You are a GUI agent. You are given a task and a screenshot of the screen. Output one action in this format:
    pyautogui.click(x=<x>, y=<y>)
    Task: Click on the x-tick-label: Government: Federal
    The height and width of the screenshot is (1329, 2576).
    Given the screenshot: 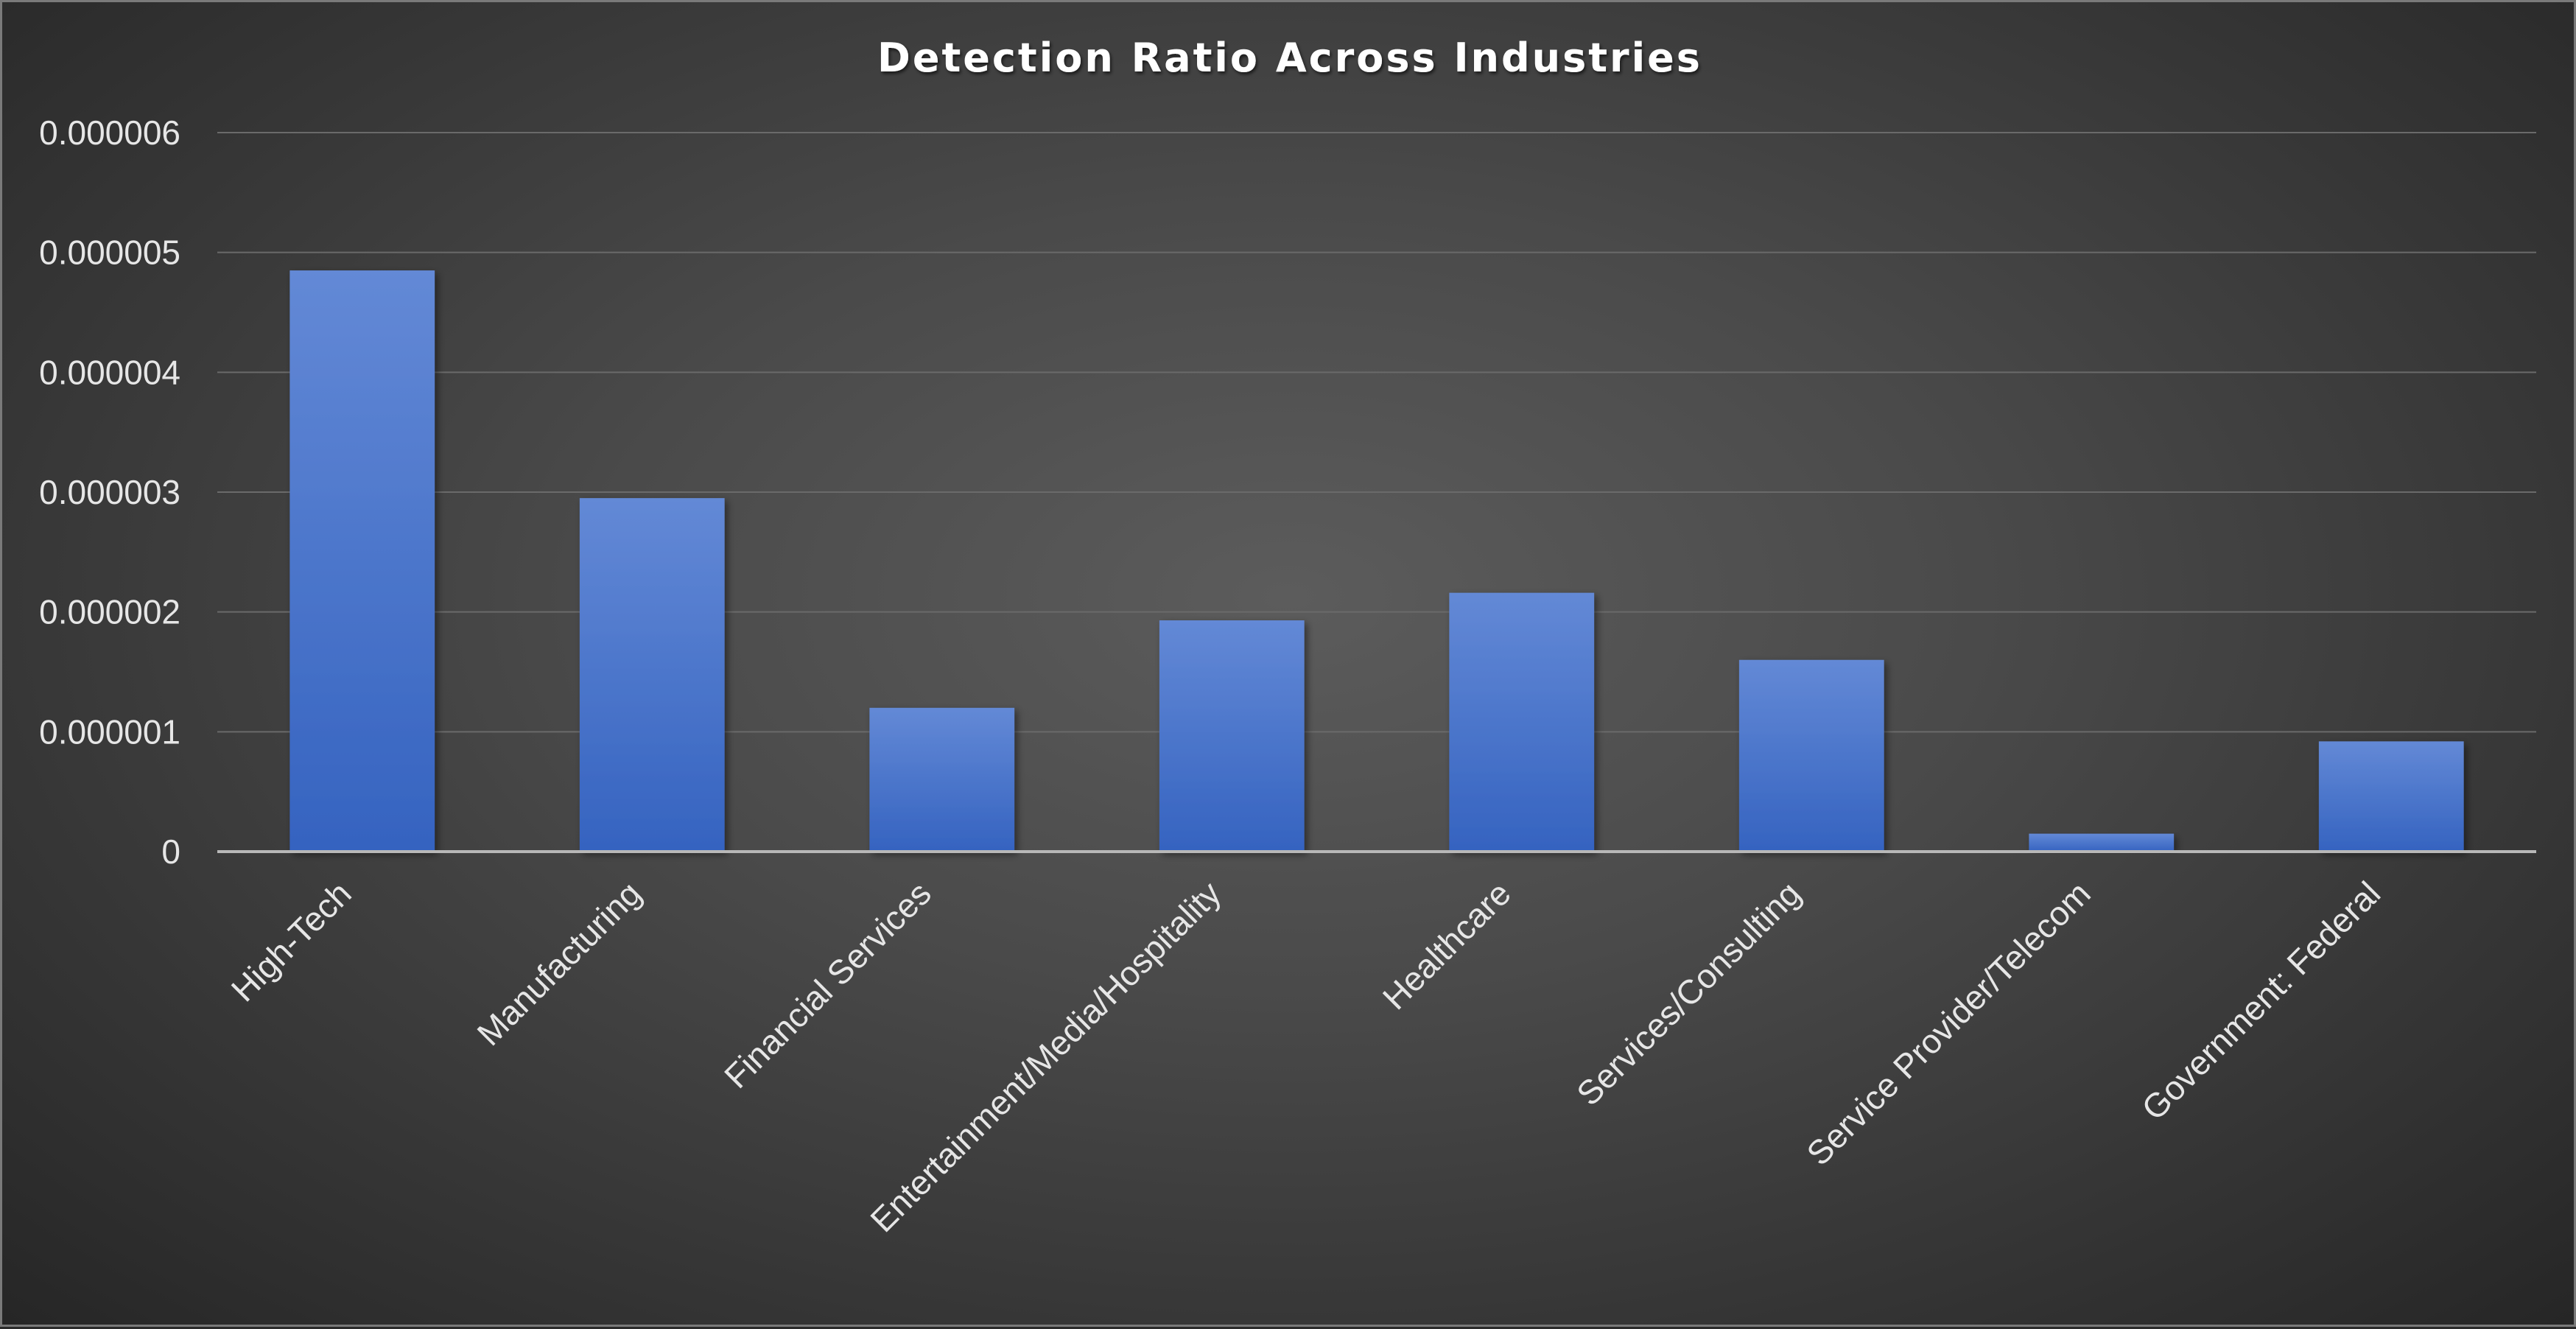 What is the action you would take?
    pyautogui.click(x=2260, y=1000)
    